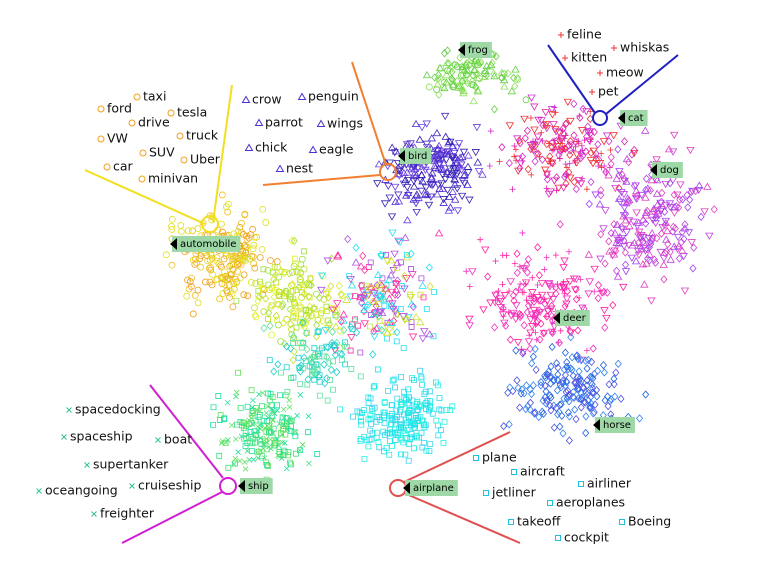 Image resolution: width=772 pixels, height=577 pixels. Describe the element at coordinates (192, 112) in the screenshot. I see `word: tesla` at that location.